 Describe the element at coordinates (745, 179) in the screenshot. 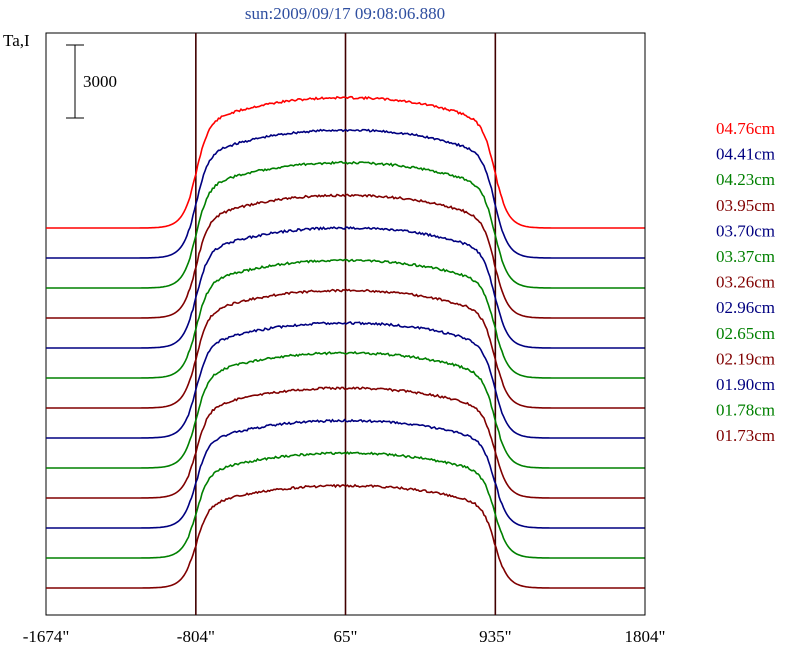

I see `legend-entry: 04.23cm` at that location.